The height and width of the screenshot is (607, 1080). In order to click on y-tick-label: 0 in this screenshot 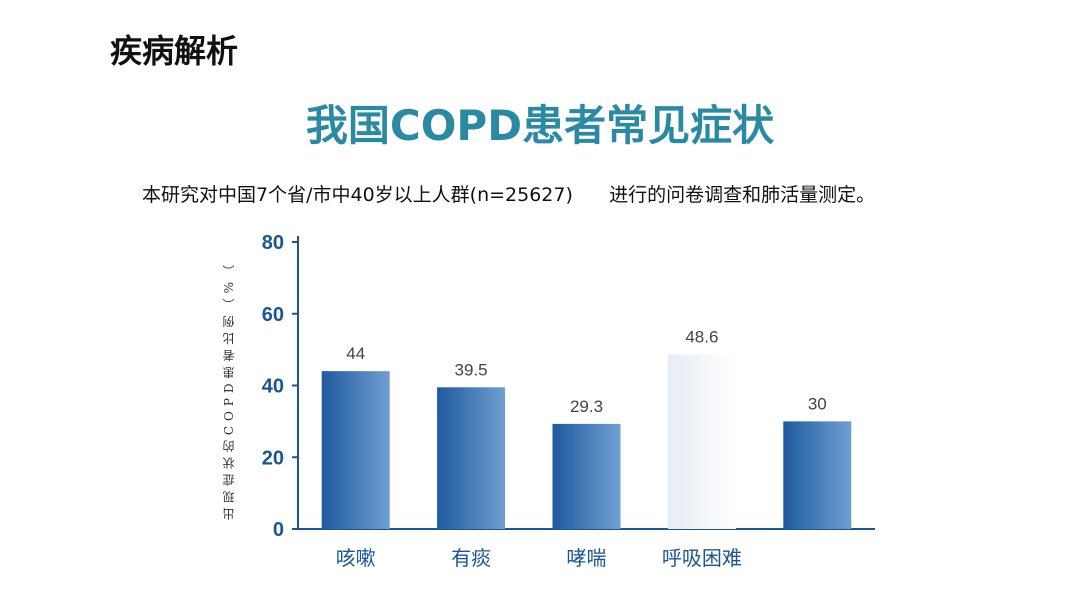, I will do `click(278, 530)`.